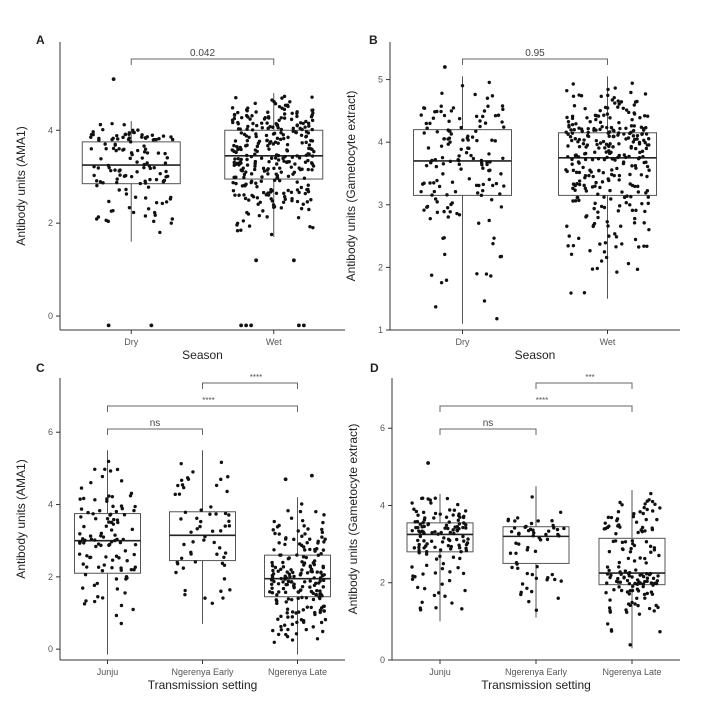  Describe the element at coordinates (108, 672) in the screenshot. I see `x-tick-label: Junju` at that location.